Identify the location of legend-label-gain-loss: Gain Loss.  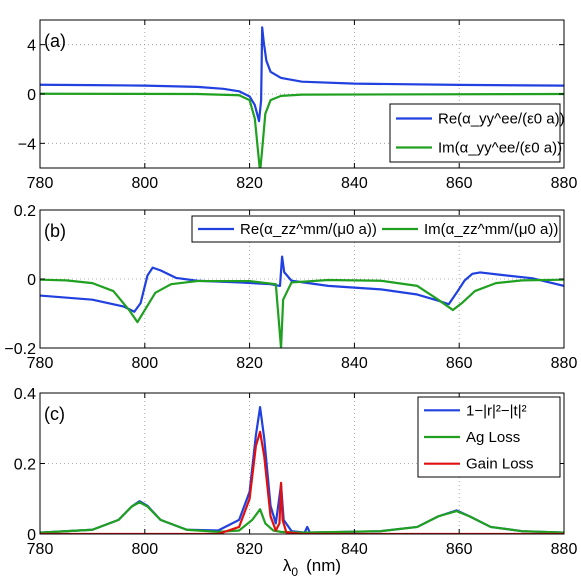
(500, 464).